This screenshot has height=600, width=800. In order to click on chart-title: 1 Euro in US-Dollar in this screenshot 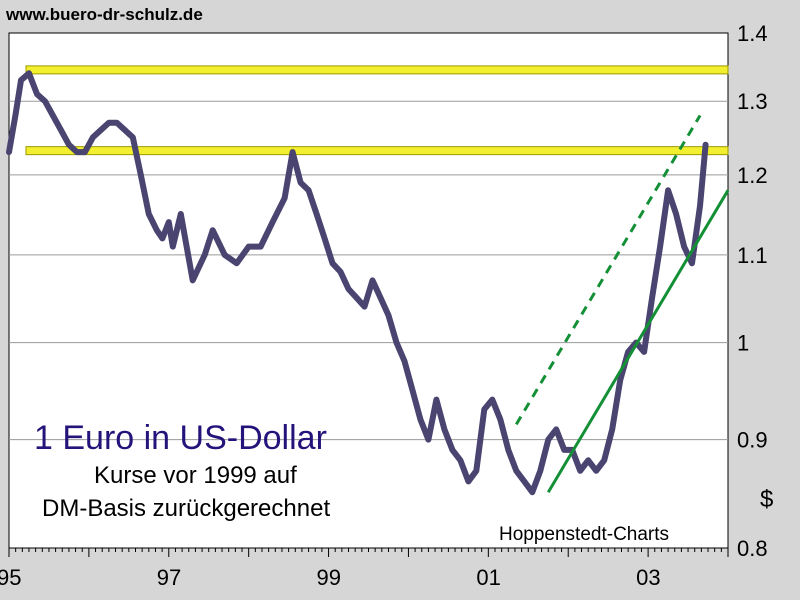, I will do `click(180, 438)`.